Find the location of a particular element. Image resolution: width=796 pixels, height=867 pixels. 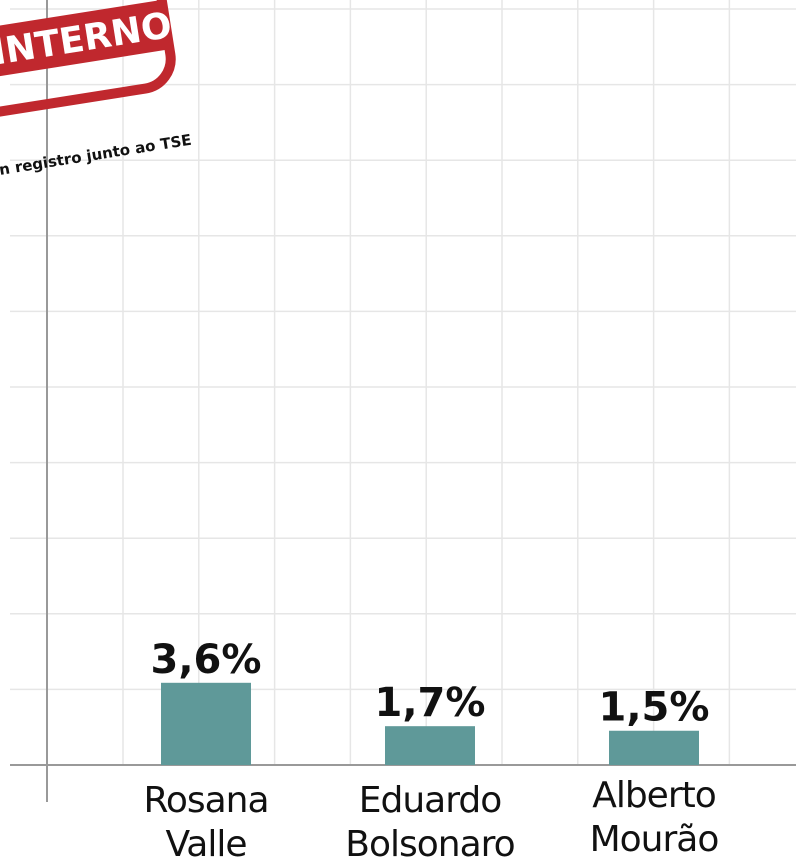

stamp: INTERNO is located at coordinates (88, 59).